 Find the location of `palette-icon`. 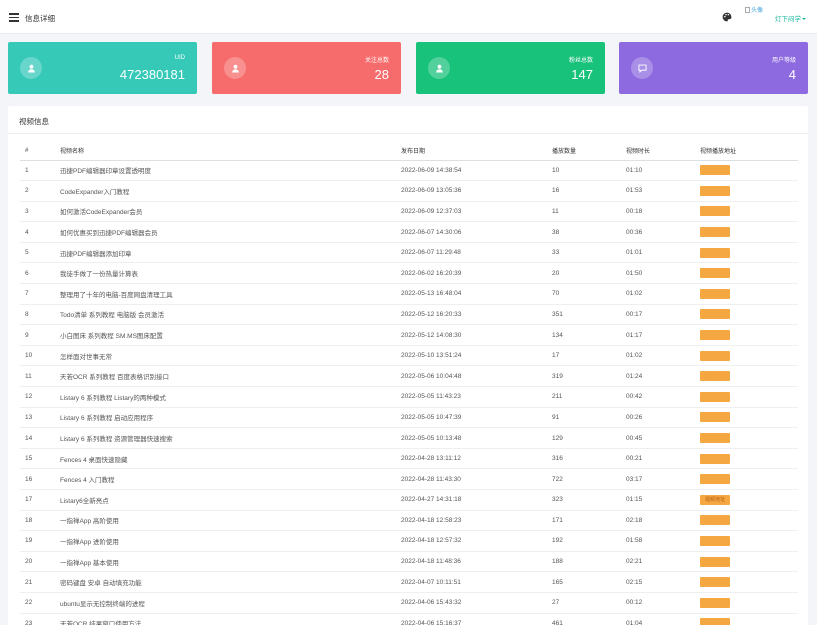

palette-icon is located at coordinates (727, 17).